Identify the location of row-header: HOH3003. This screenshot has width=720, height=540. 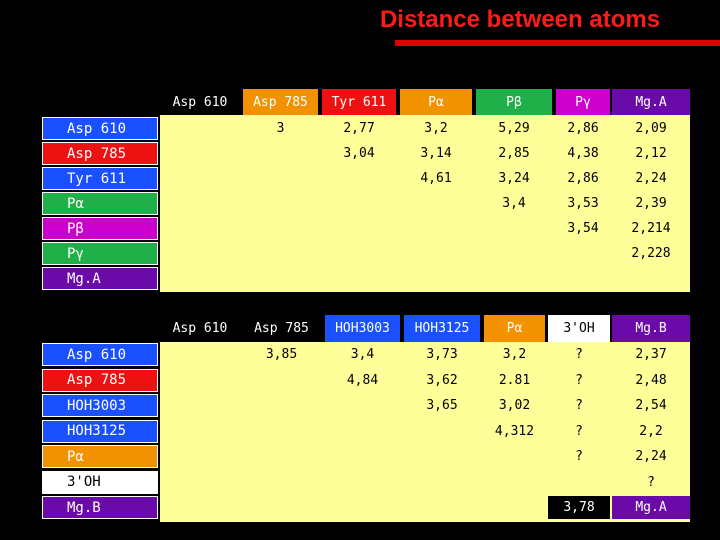
(100, 405).